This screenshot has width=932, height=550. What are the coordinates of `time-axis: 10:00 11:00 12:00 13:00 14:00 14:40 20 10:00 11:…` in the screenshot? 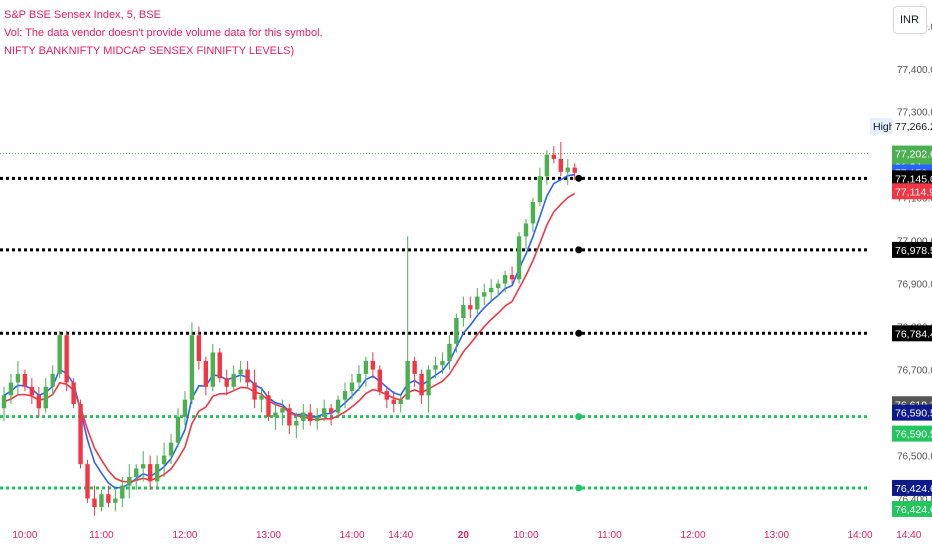 It's located at (472, 535).